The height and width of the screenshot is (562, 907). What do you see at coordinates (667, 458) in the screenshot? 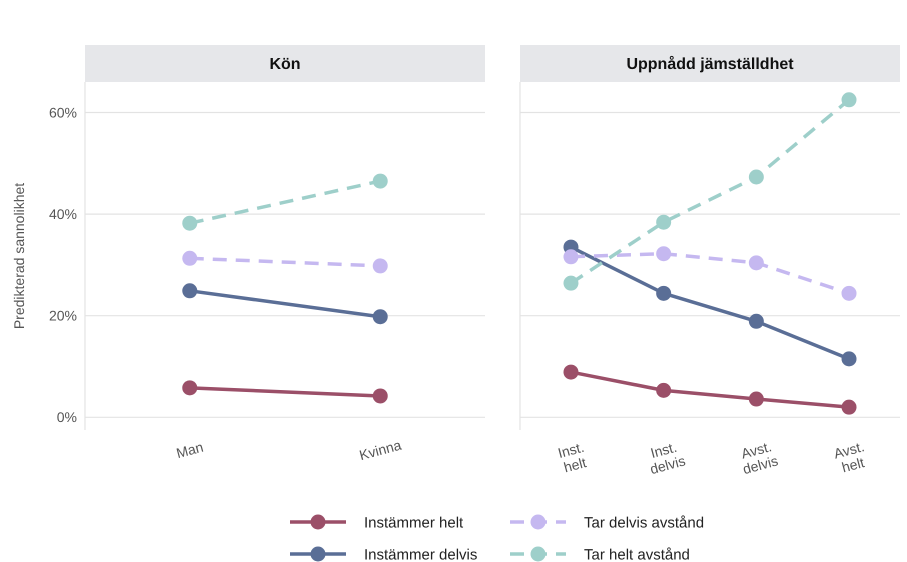
I see `x-tick-label: Inst. delvis` at bounding box center [667, 458].